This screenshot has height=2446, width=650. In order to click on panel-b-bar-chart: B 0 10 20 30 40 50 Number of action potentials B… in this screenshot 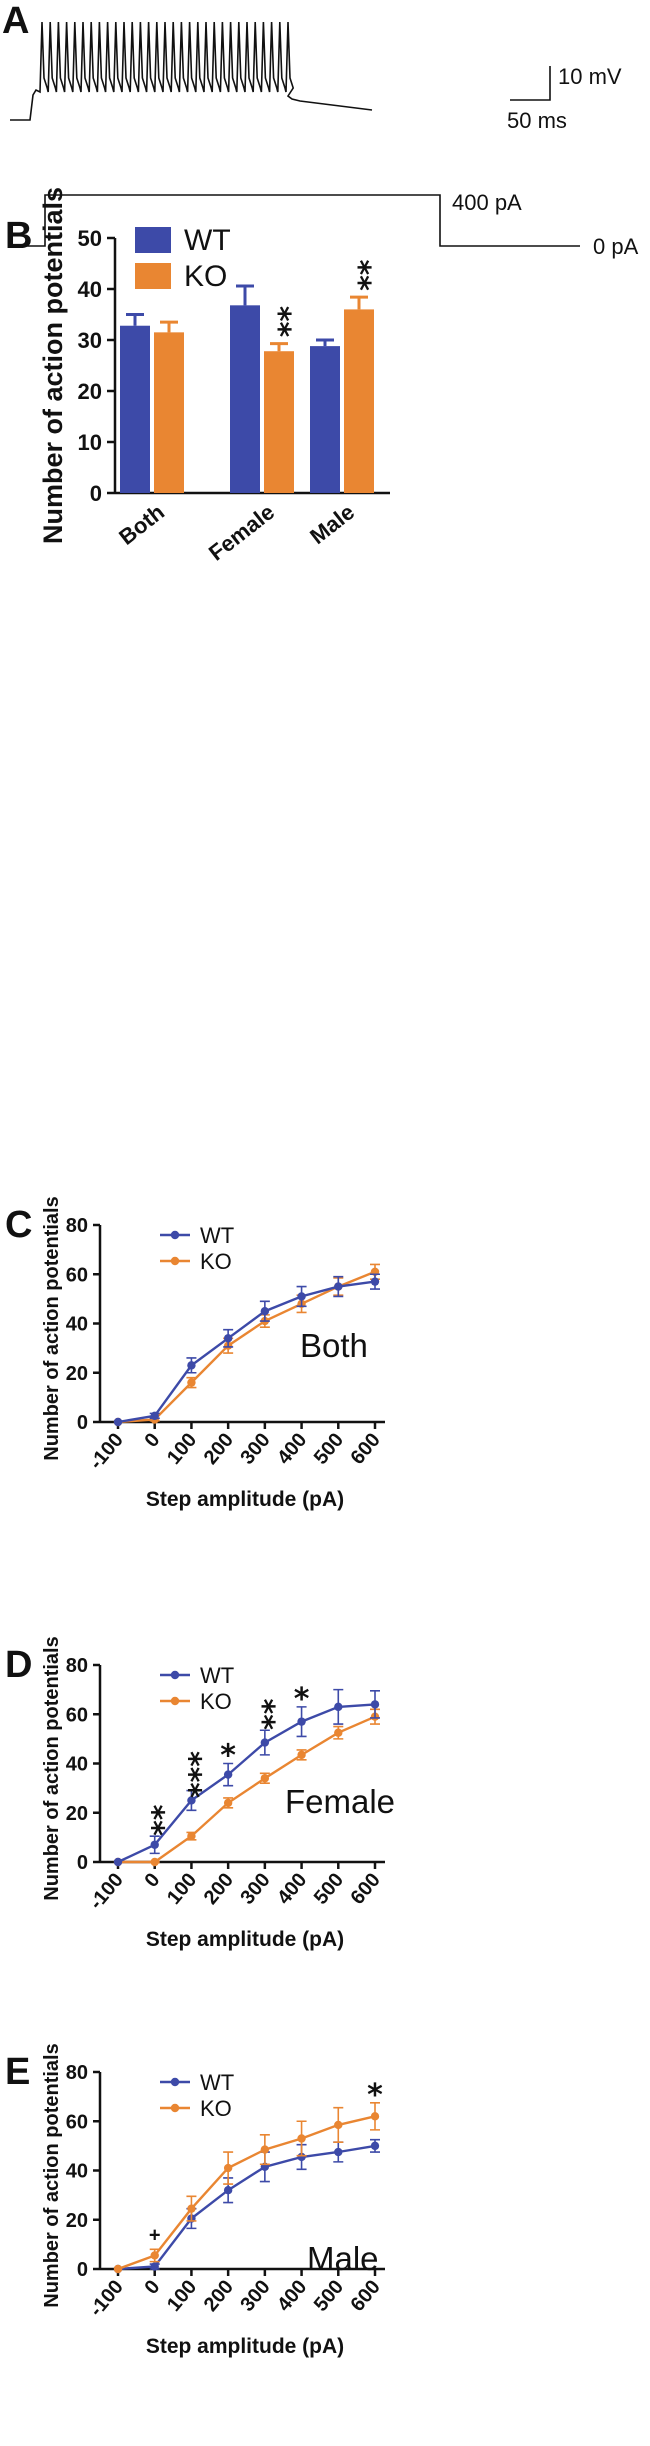, I will do `click(197, 376)`.